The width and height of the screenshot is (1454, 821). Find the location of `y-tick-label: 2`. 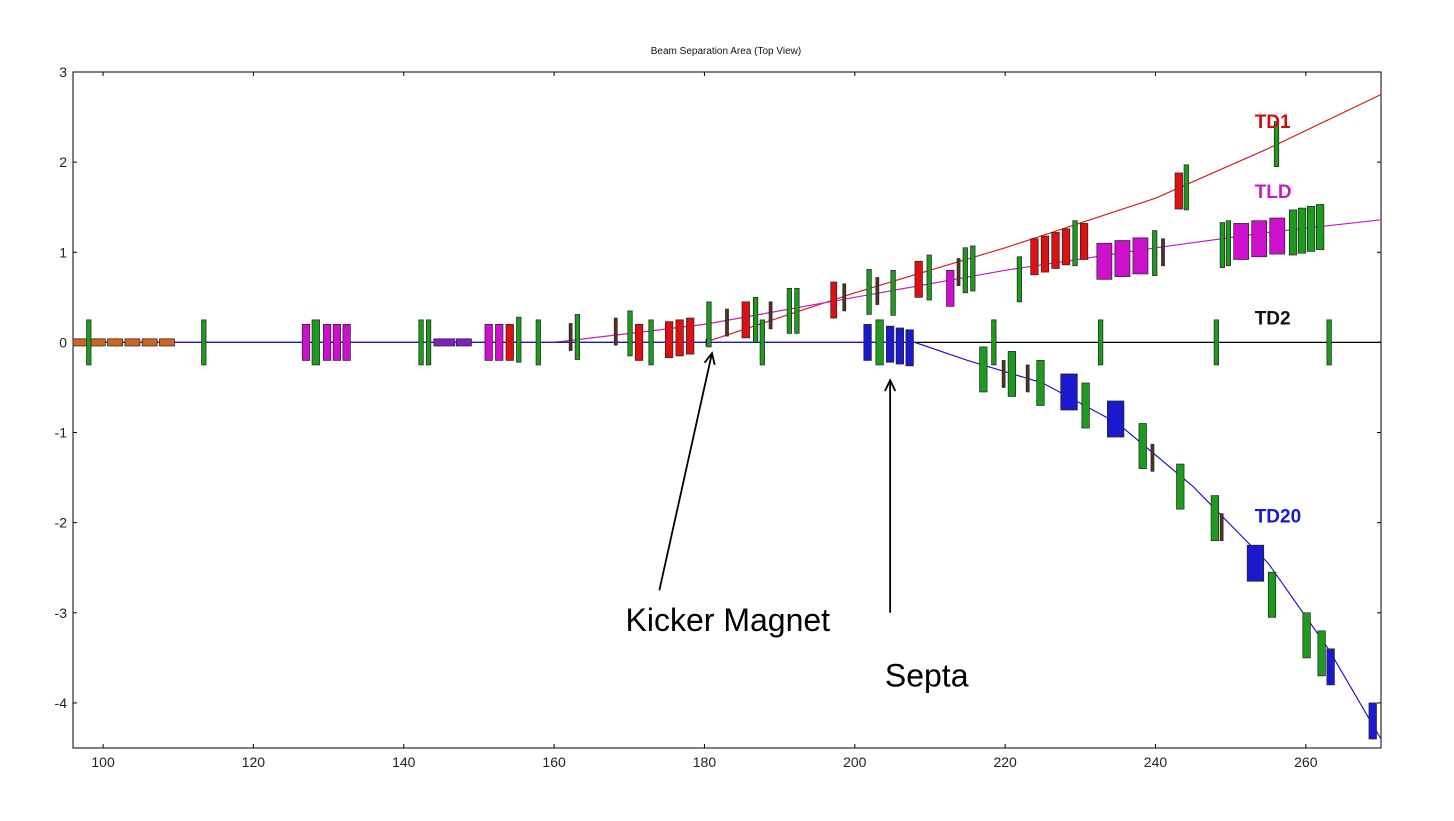

y-tick-label: 2 is located at coordinates (63, 162).